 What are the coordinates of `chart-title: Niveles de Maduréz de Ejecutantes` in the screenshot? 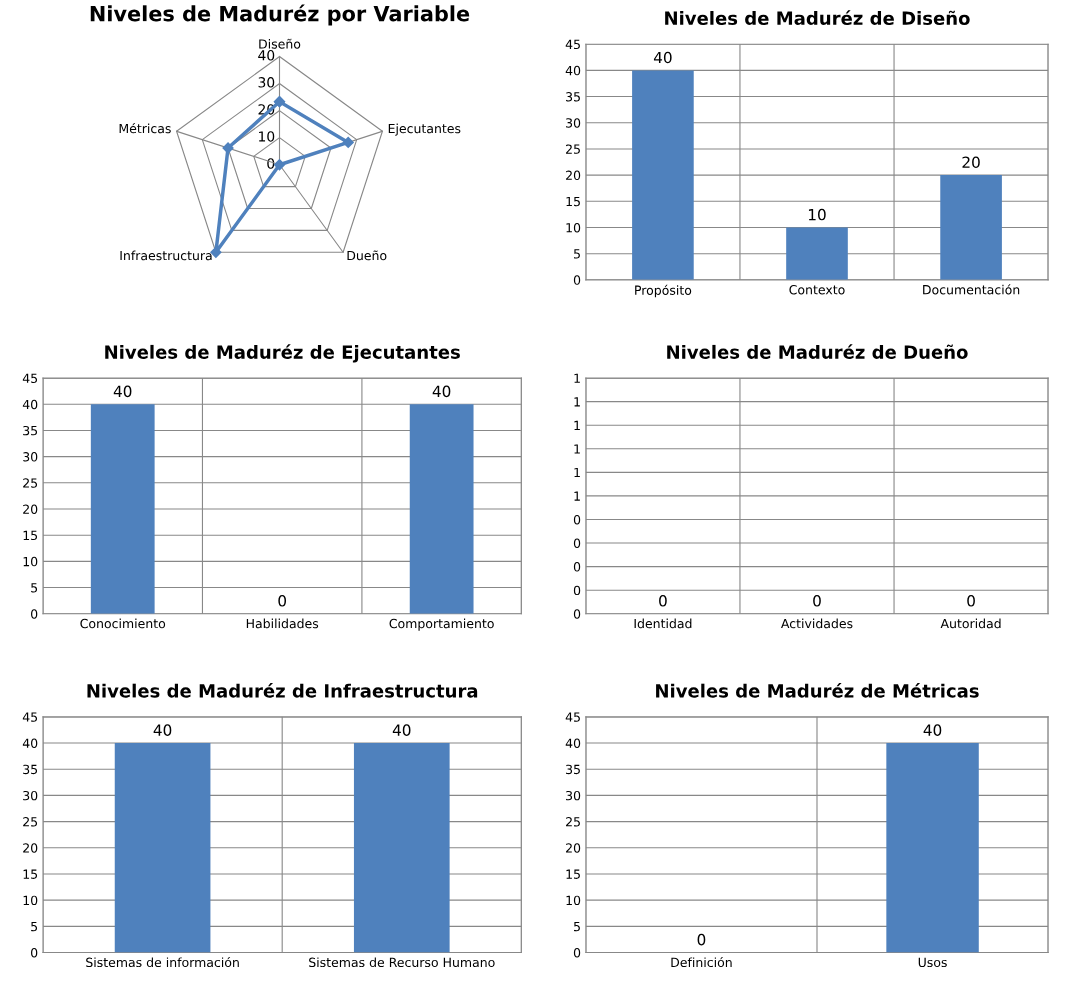 It's located at (282, 353).